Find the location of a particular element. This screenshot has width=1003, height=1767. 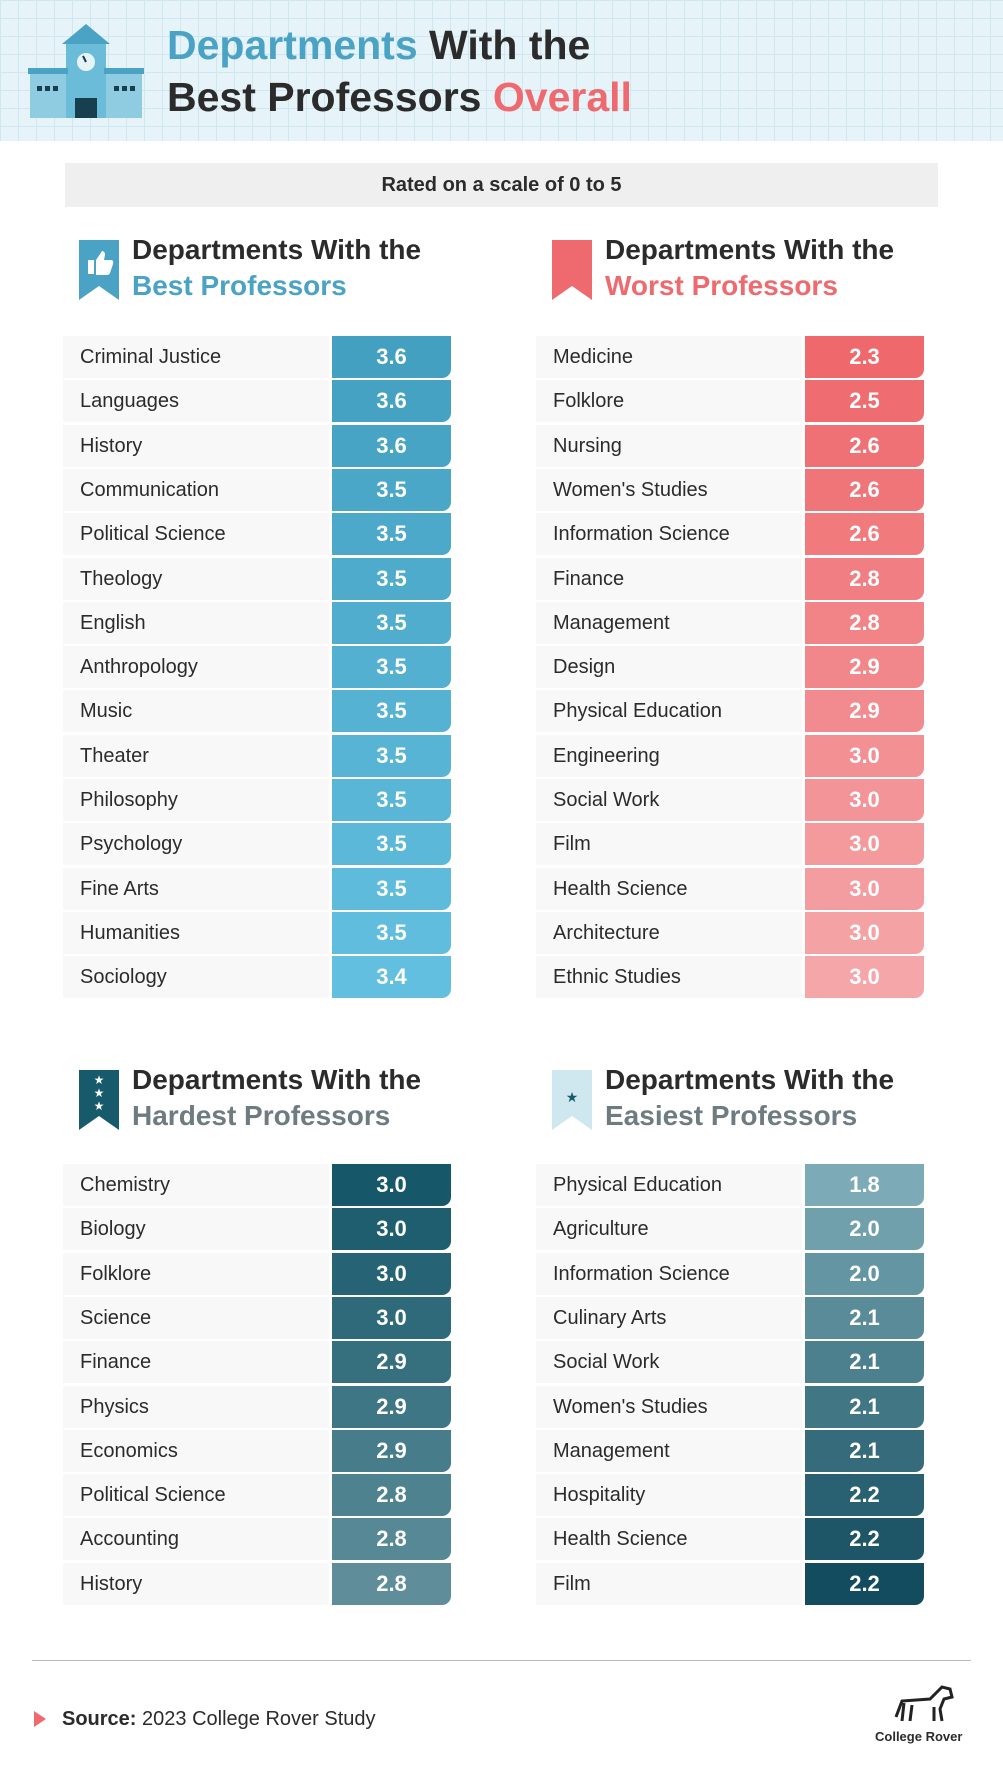

department-name: Biology is located at coordinates (196, 1229).